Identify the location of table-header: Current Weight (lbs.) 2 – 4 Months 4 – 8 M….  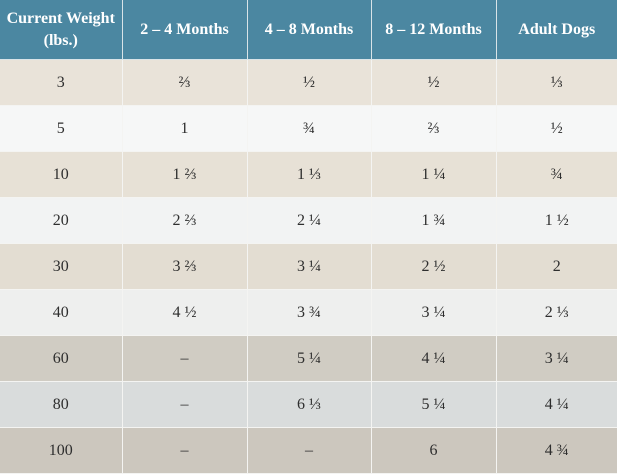
(308, 30).